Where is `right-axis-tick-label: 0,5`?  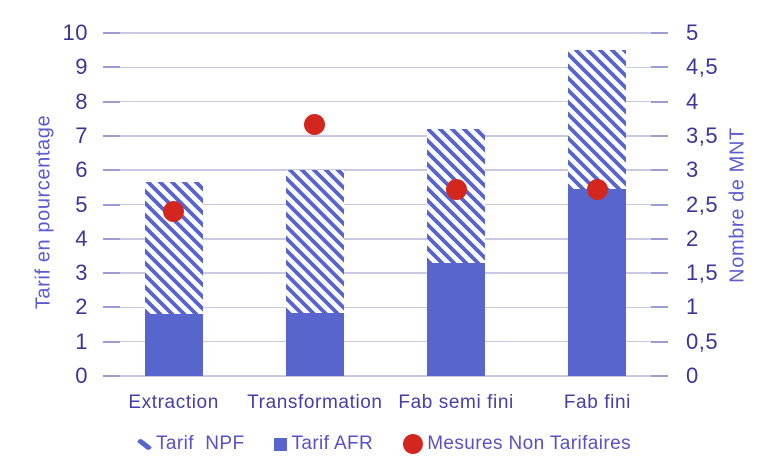
right-axis-tick-label: 0,5 is located at coordinates (702, 341).